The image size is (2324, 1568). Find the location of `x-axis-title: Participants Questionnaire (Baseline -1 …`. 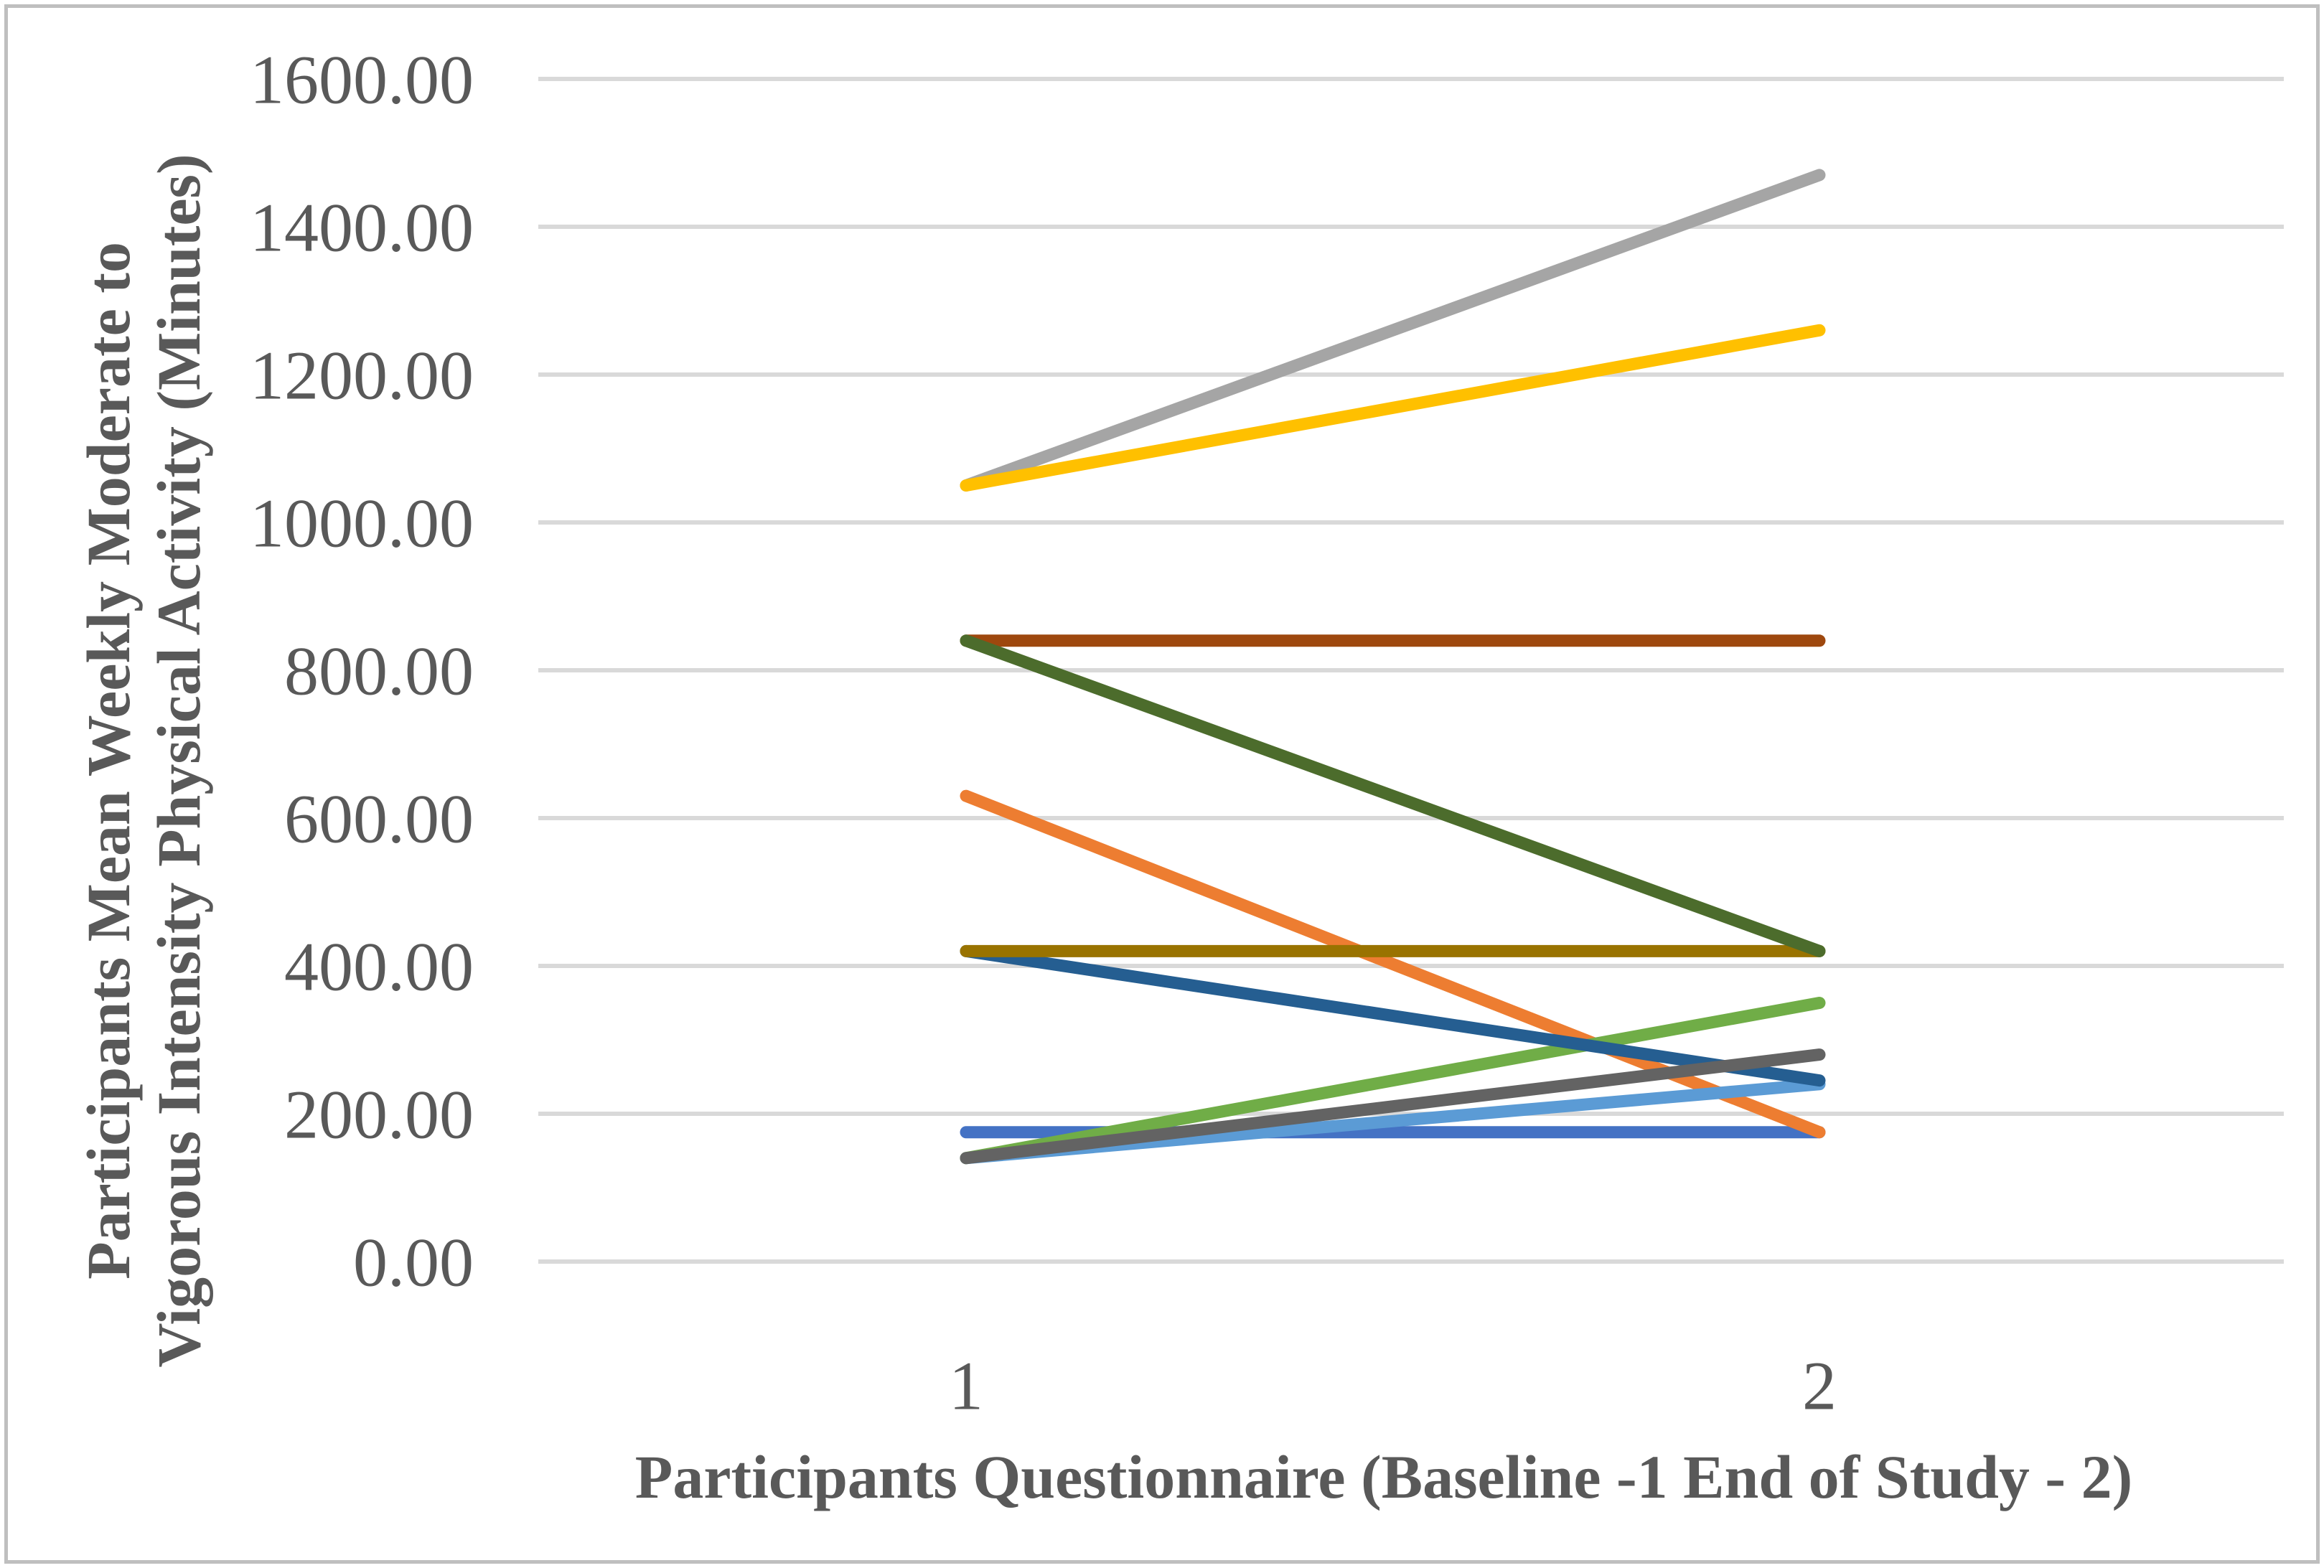

x-axis-title: Participants Questionnaire (Baseline -1 … is located at coordinates (1383, 1477).